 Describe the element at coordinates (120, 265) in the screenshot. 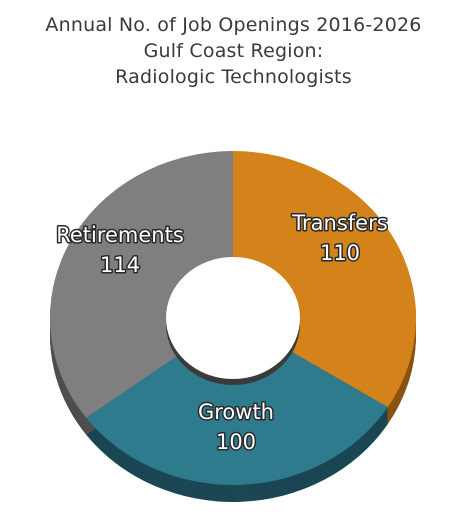

I see `data-label-value-retirements: 114` at that location.